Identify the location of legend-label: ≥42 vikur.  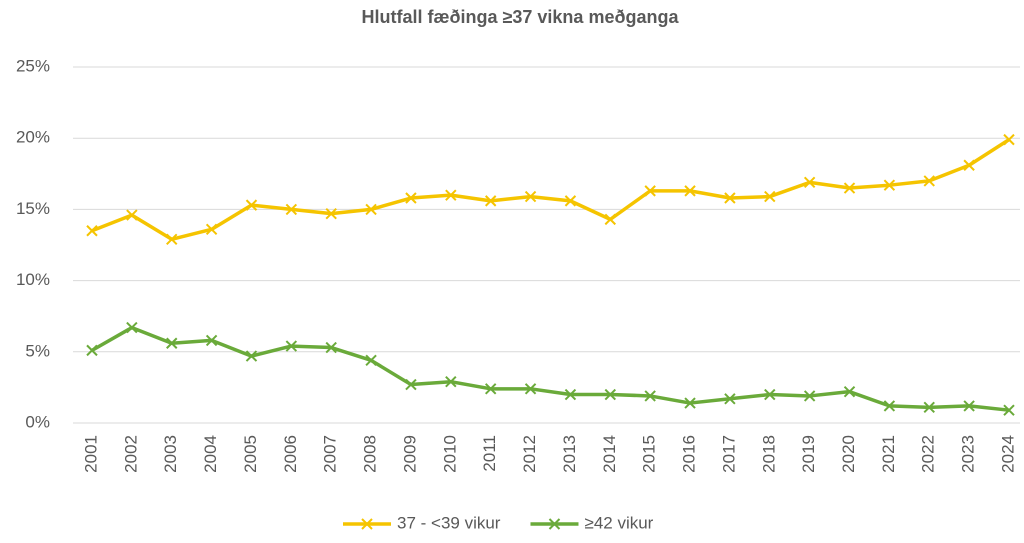
(618, 522).